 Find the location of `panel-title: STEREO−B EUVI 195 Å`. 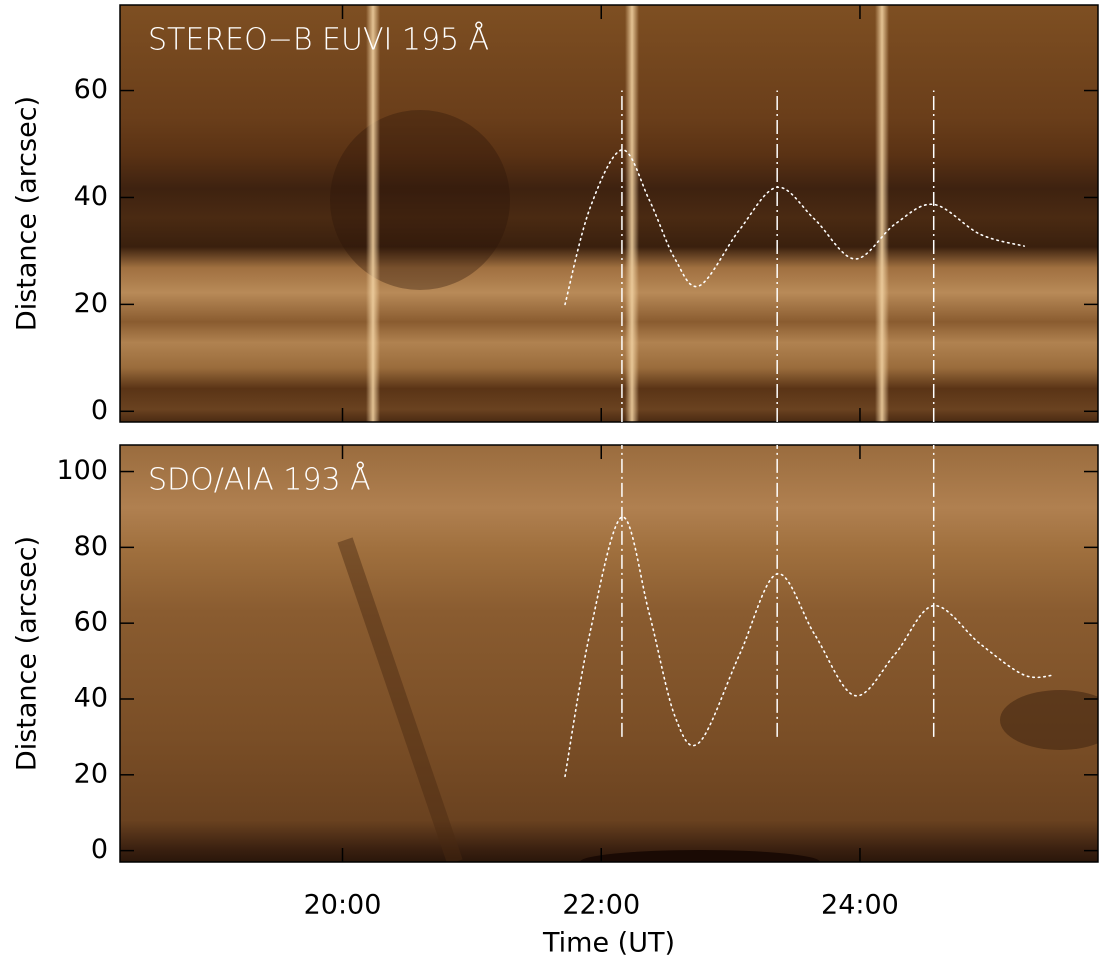

panel-title: STEREO−B EUVI 195 Å is located at coordinates (318, 39).